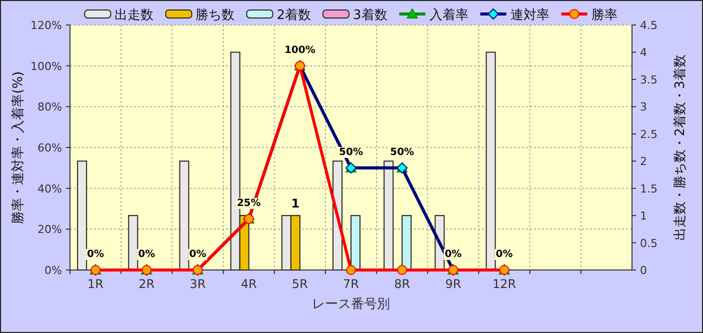 This screenshot has height=333, width=703. What do you see at coordinates (643, 270) in the screenshot?
I see `y2-tick-label: 0` at bounding box center [643, 270].